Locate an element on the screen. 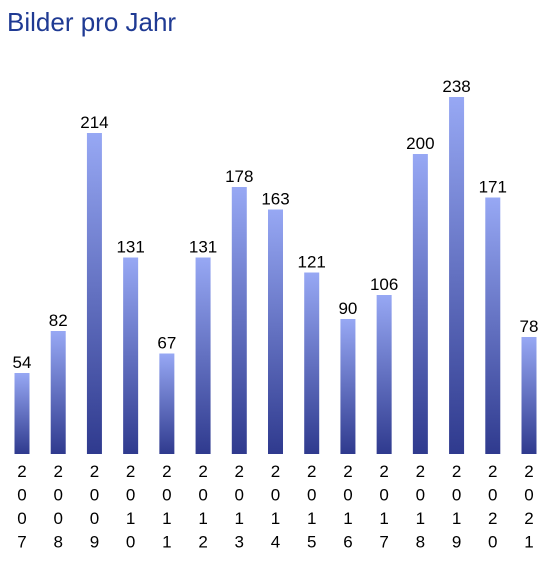 The image size is (550, 565). value-label-2010: 131 is located at coordinates (130, 247).